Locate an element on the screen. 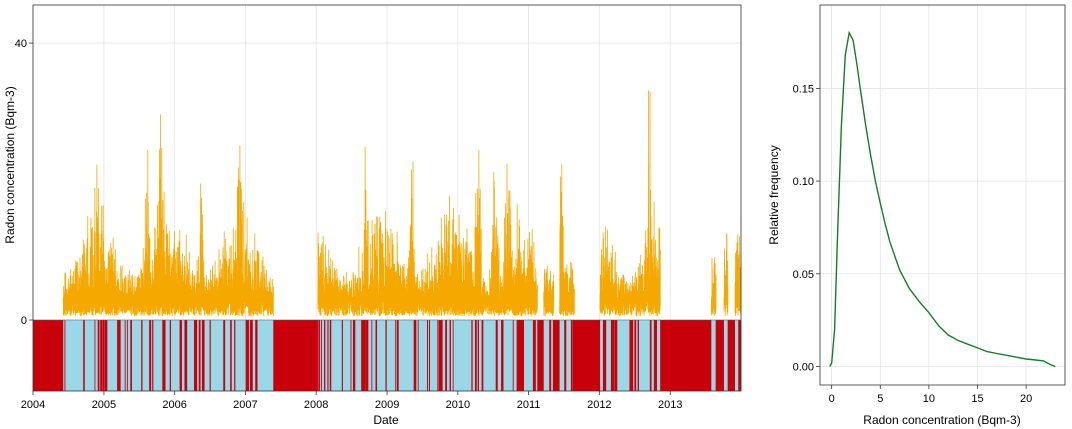  left-x-tick-label: 2006 is located at coordinates (174, 405).